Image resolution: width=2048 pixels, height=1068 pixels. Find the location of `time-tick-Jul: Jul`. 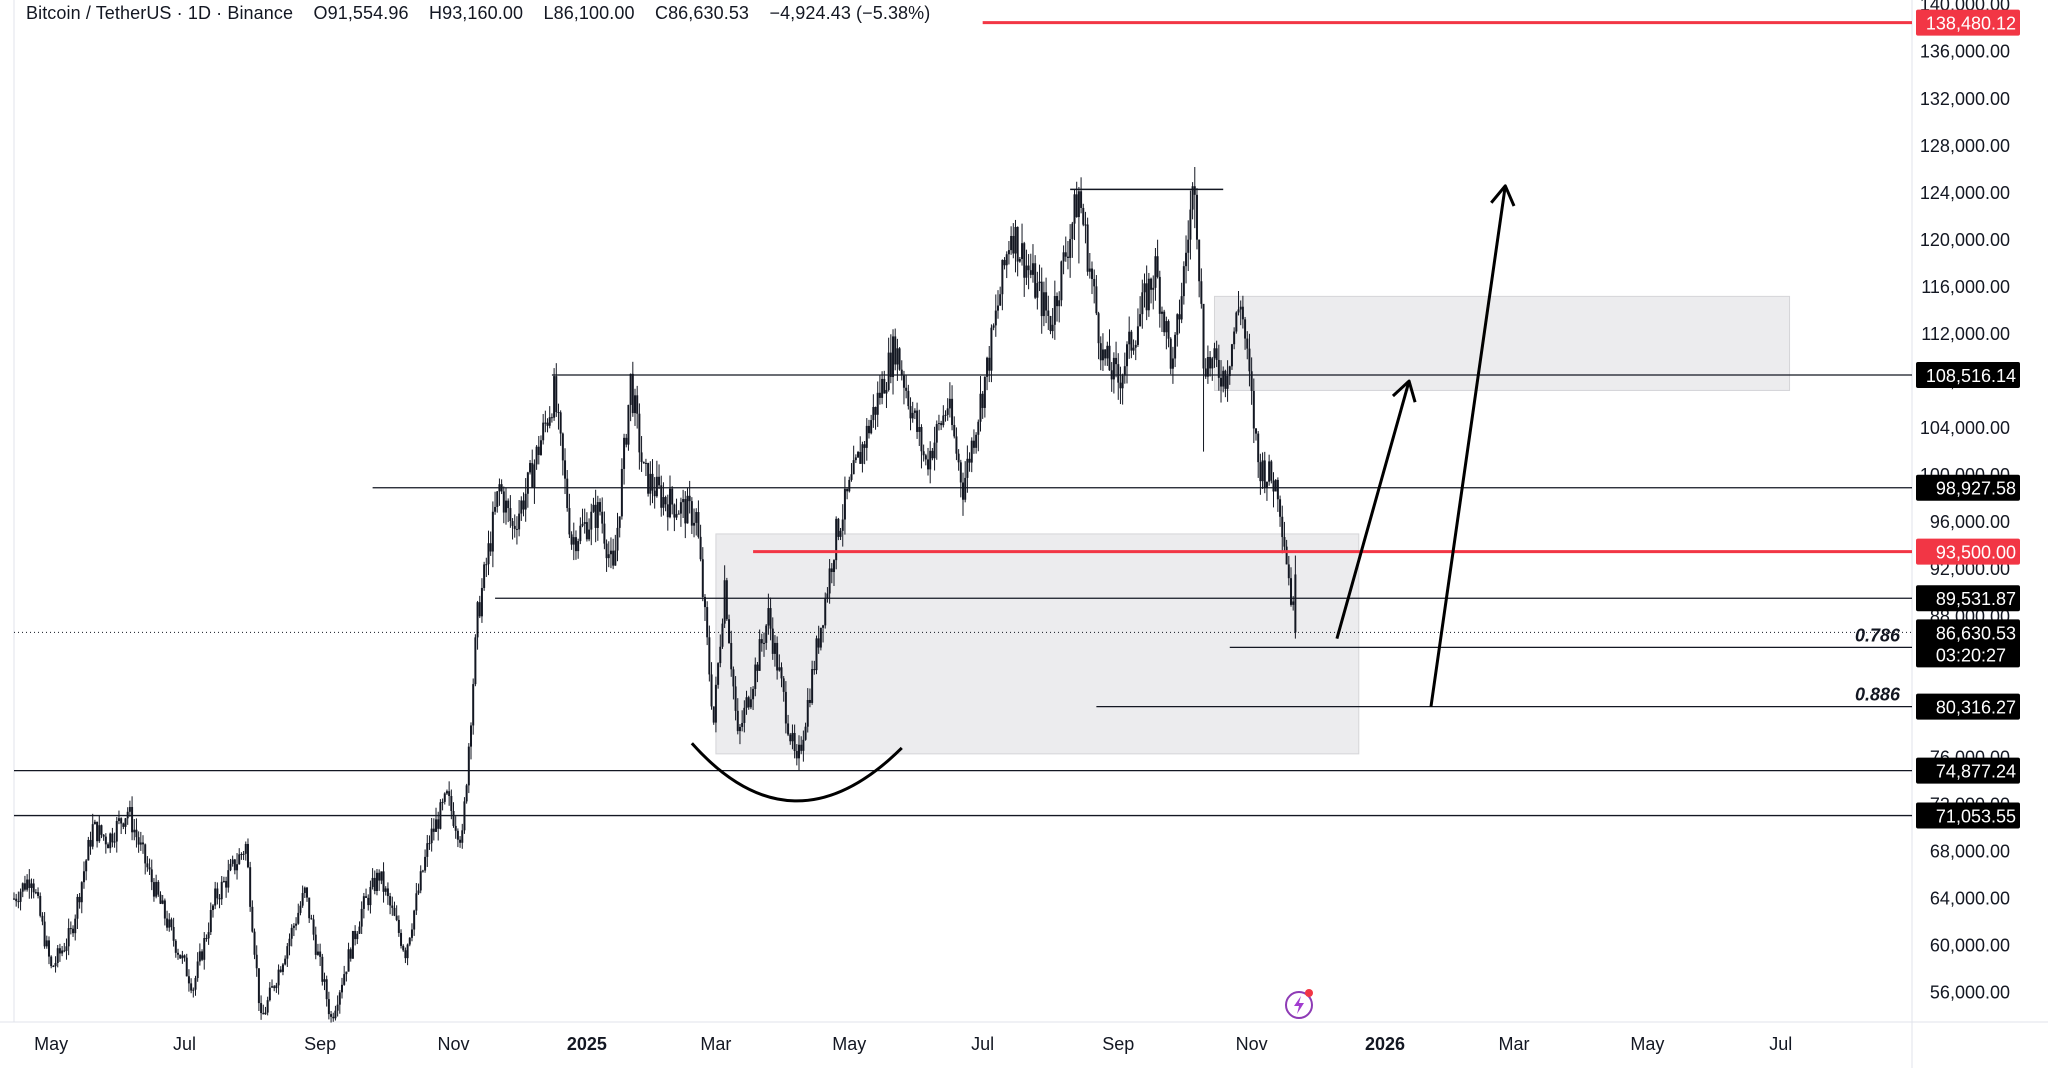

time-tick-Jul: Jul is located at coordinates (982, 1044).